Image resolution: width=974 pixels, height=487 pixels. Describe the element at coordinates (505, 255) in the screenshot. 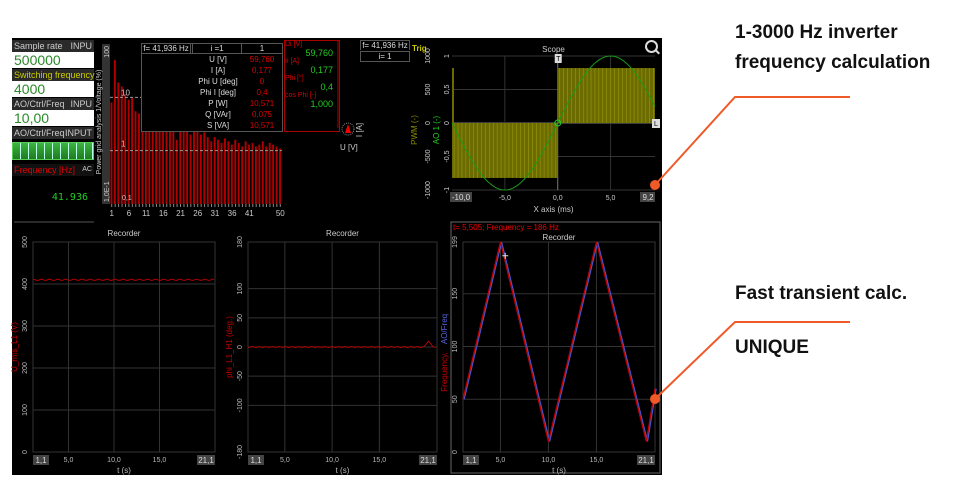

I see `cursor-crosshair-icon` at that location.